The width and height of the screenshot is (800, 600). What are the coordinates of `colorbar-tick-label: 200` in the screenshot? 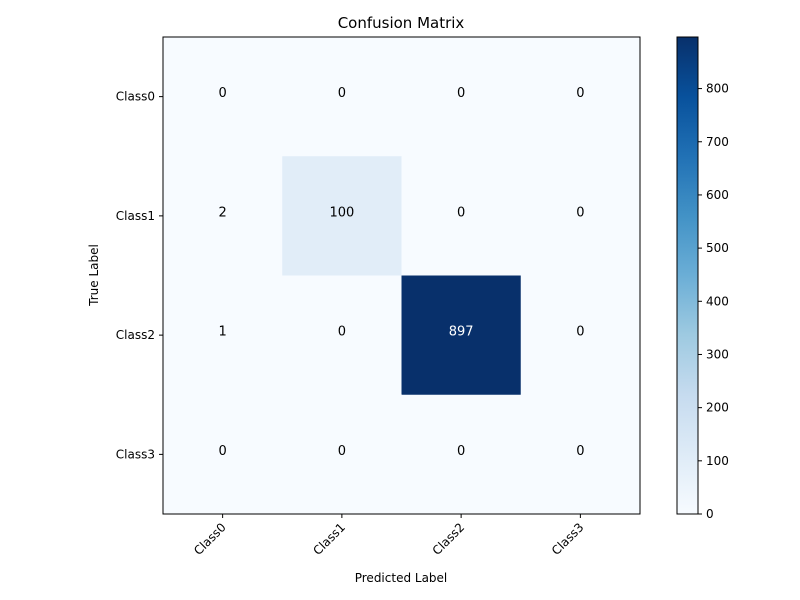 It's located at (717, 408).